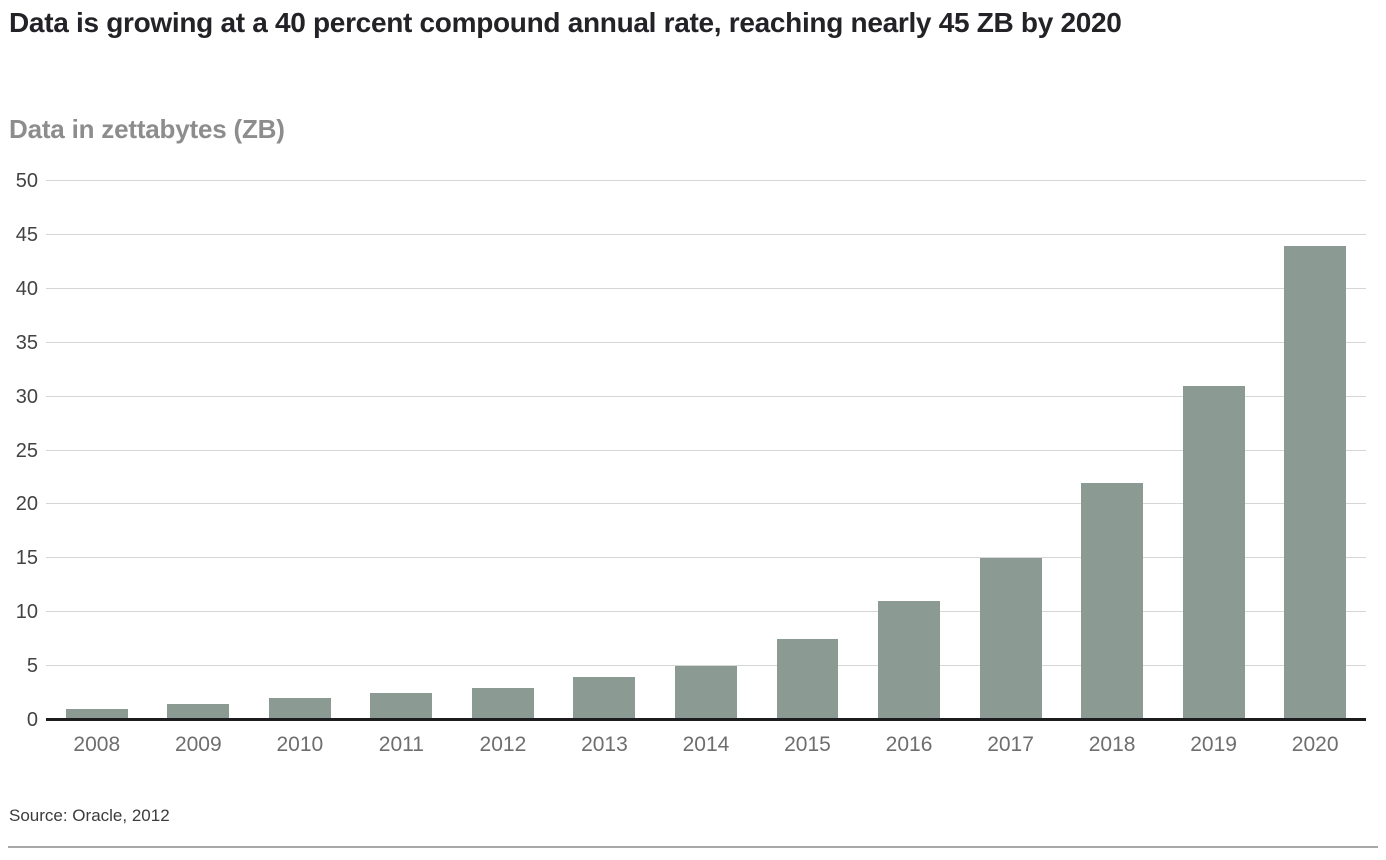 The image size is (1386, 860). What do you see at coordinates (401, 744) in the screenshot?
I see `x-tick-label: 2011` at bounding box center [401, 744].